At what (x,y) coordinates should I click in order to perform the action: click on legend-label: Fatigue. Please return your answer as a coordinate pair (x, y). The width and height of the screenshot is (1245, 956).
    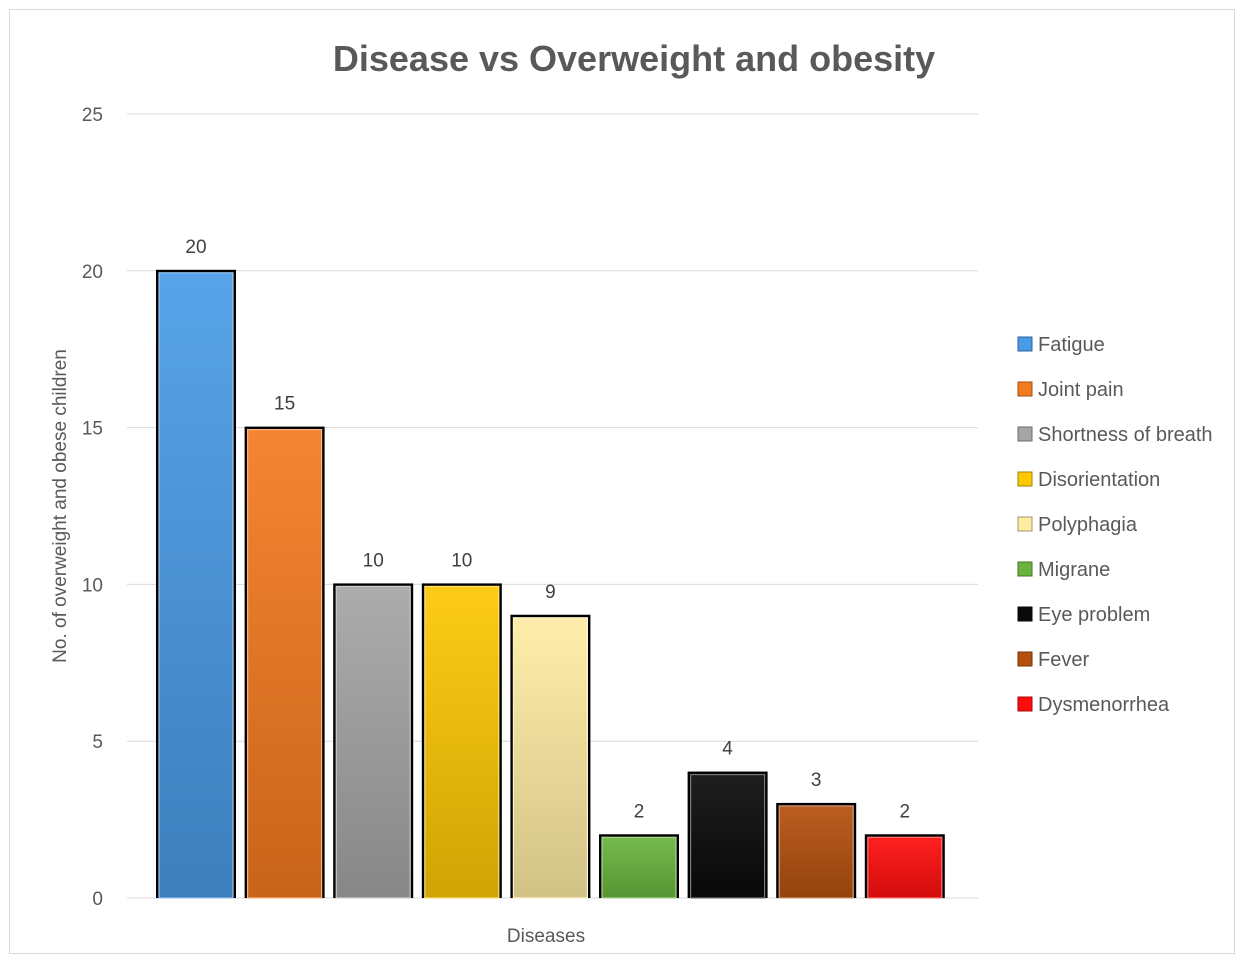
    Looking at the image, I should click on (1071, 345).